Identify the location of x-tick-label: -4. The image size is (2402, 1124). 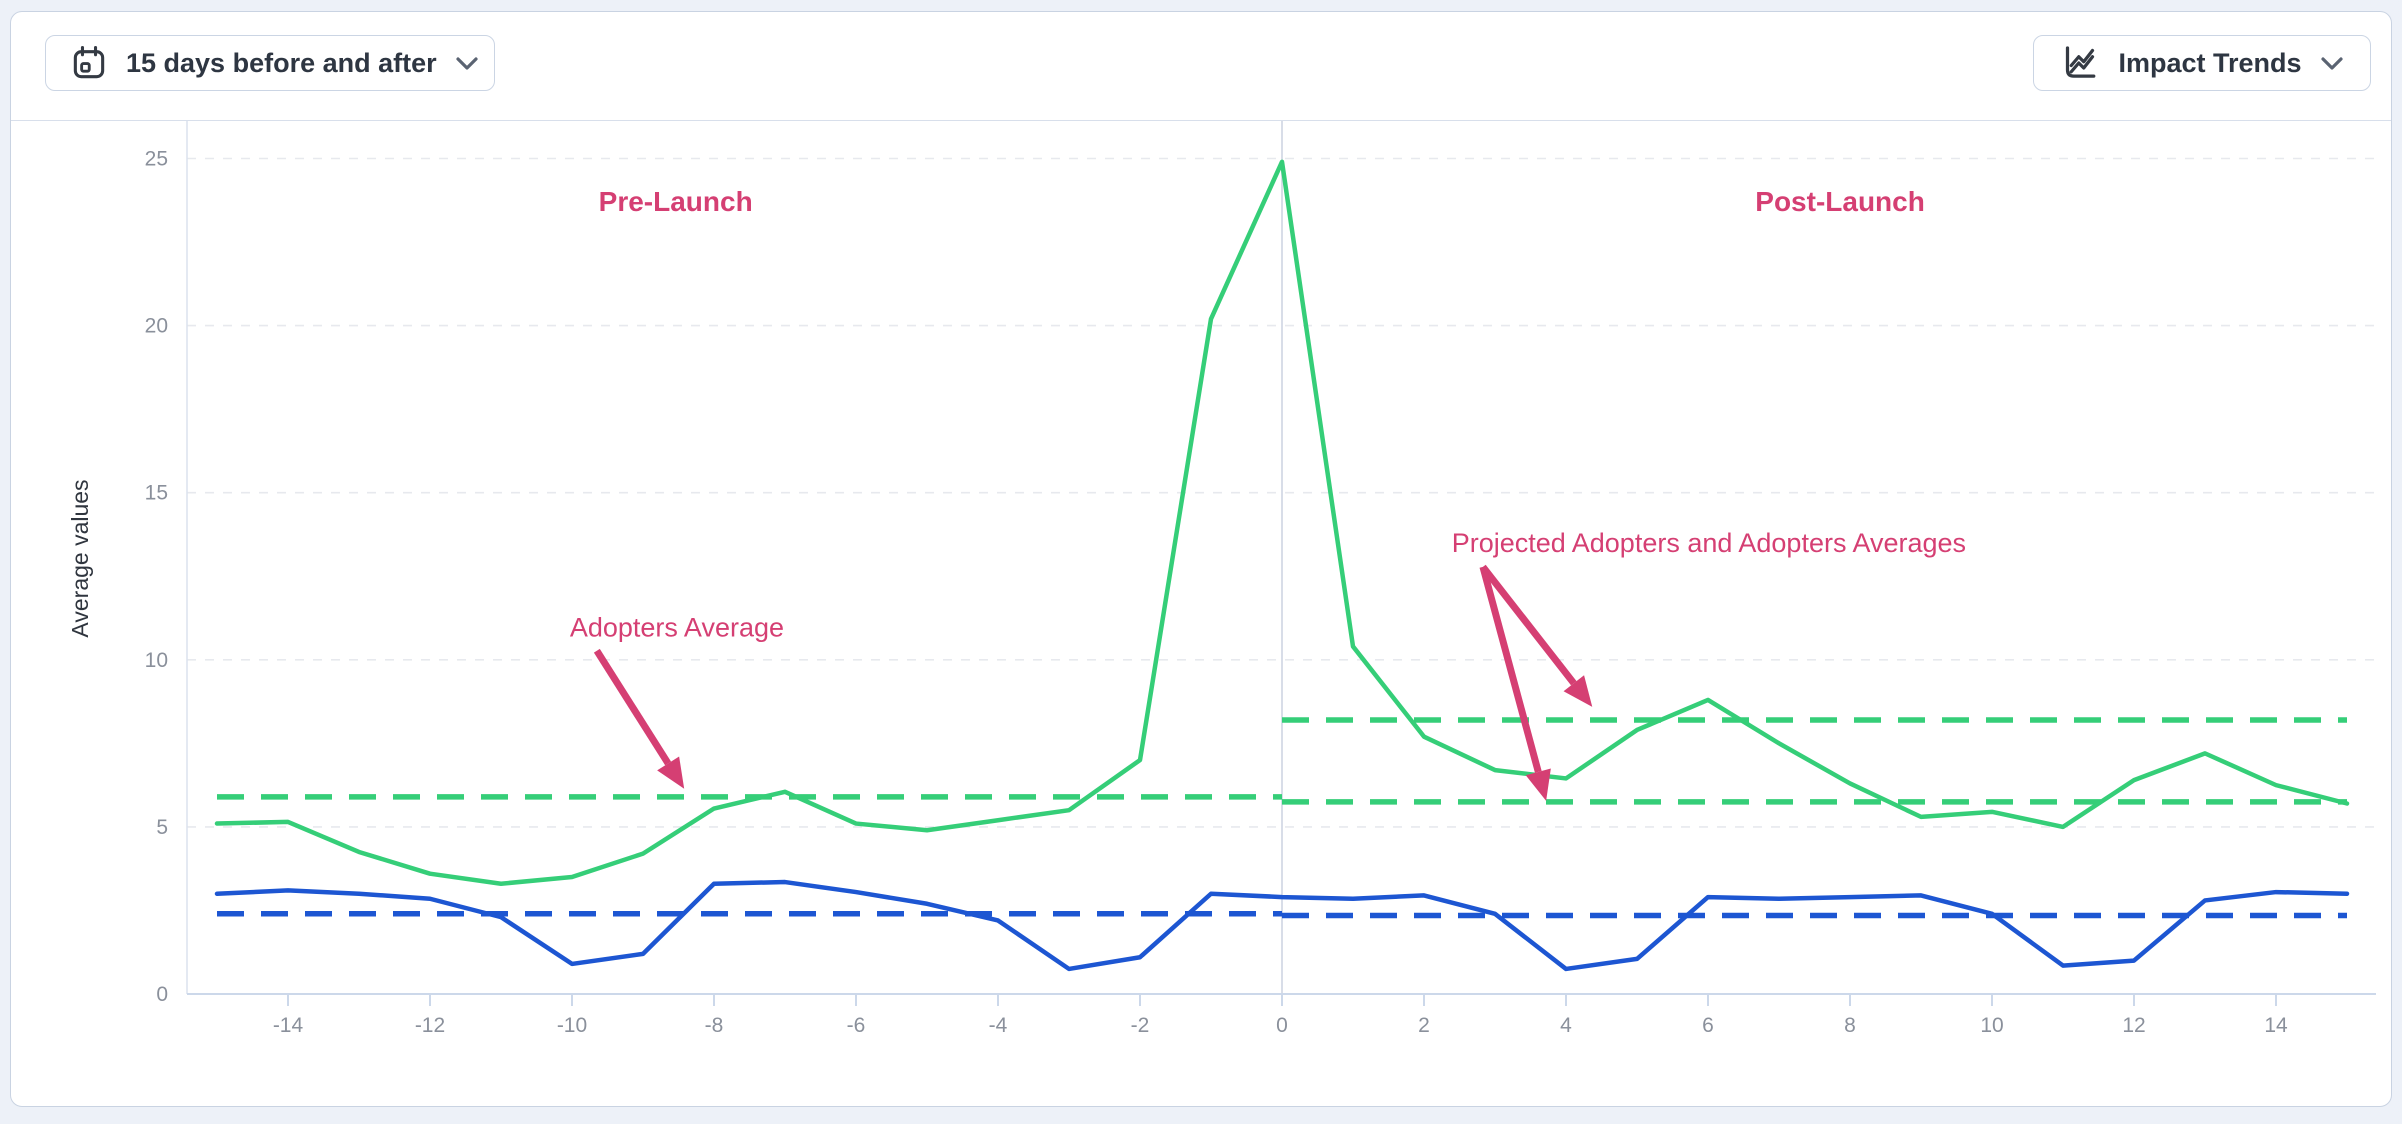
(998, 1025).